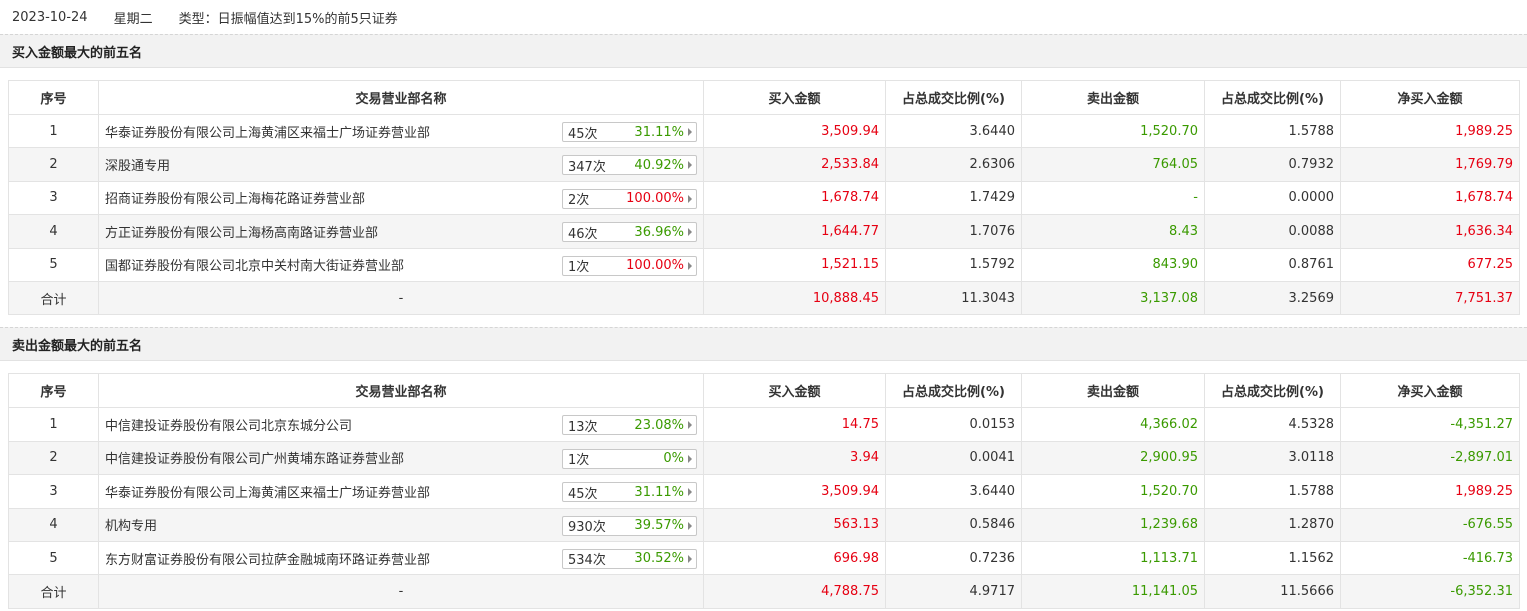 The image size is (1527, 611). What do you see at coordinates (953, 298) in the screenshot?
I see `total-buy-ratio: 11.3043` at bounding box center [953, 298].